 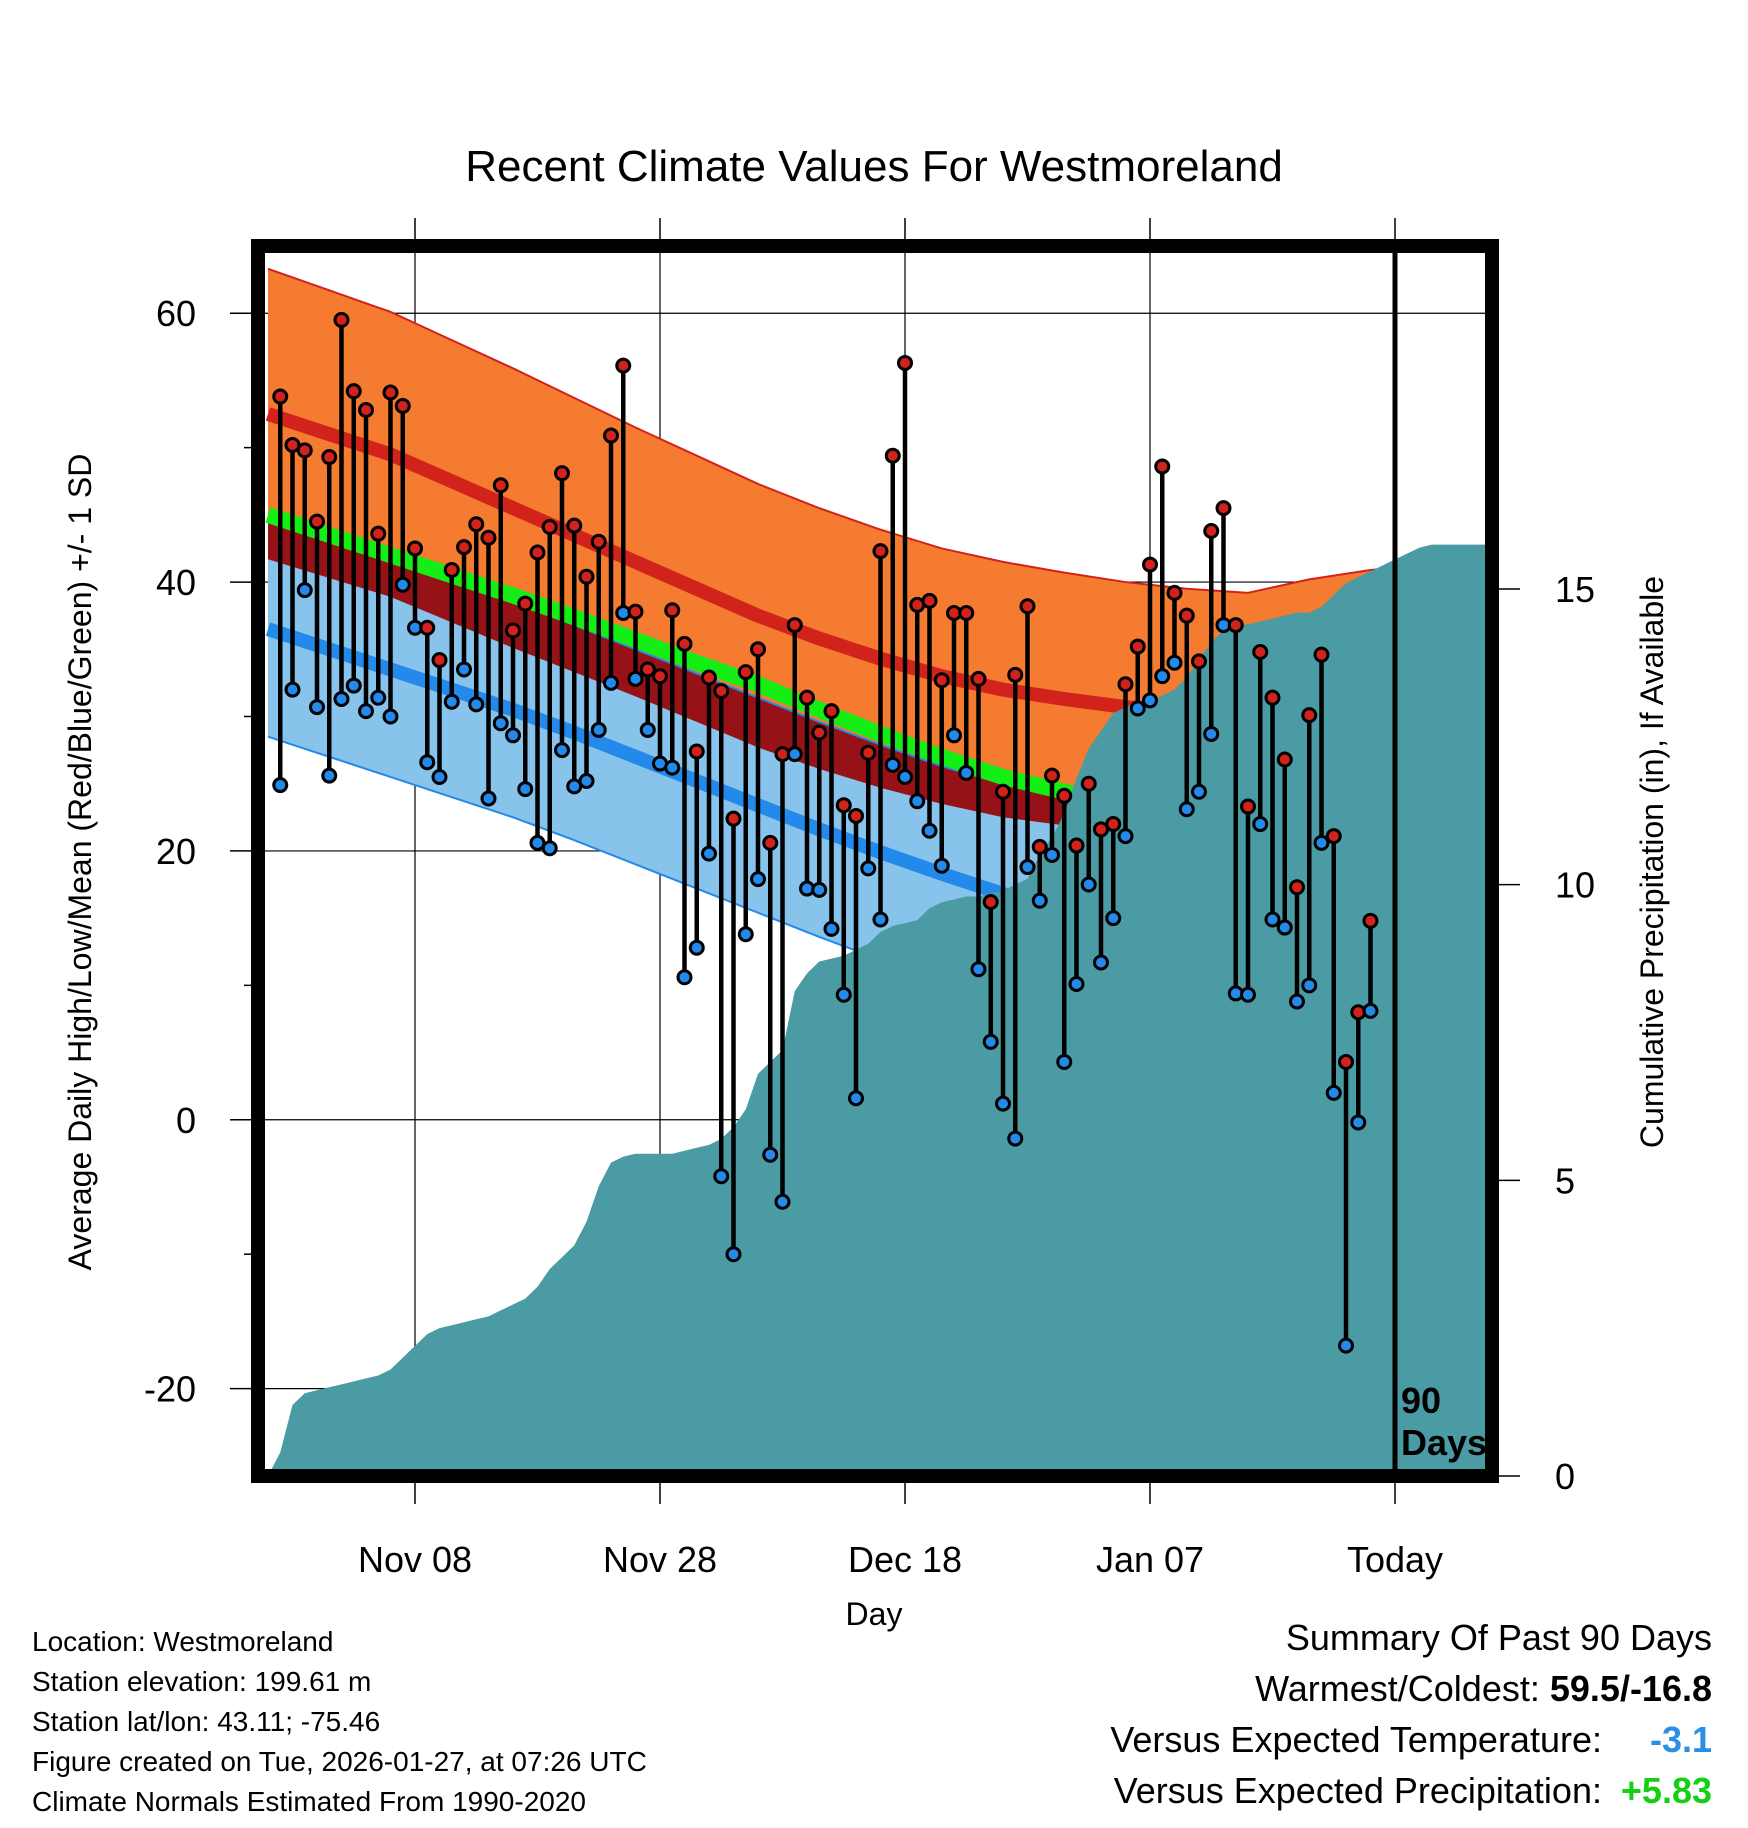 I want to click on y2-tick-label: 0, so click(x=1565, y=1476).